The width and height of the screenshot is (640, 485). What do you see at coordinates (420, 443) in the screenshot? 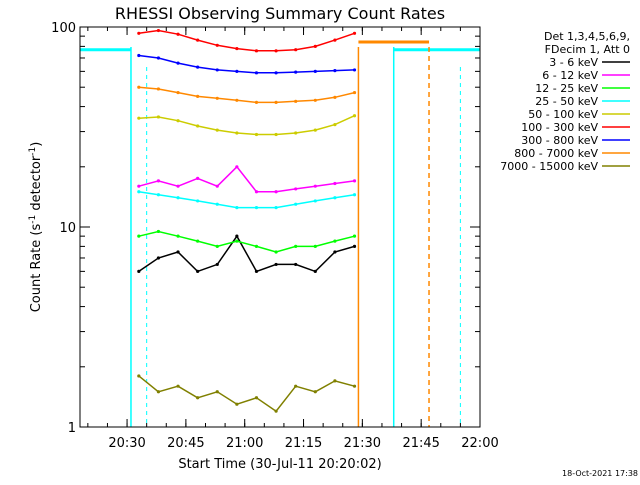
I see `x-tick-label-5: 21:45` at bounding box center [420, 443].